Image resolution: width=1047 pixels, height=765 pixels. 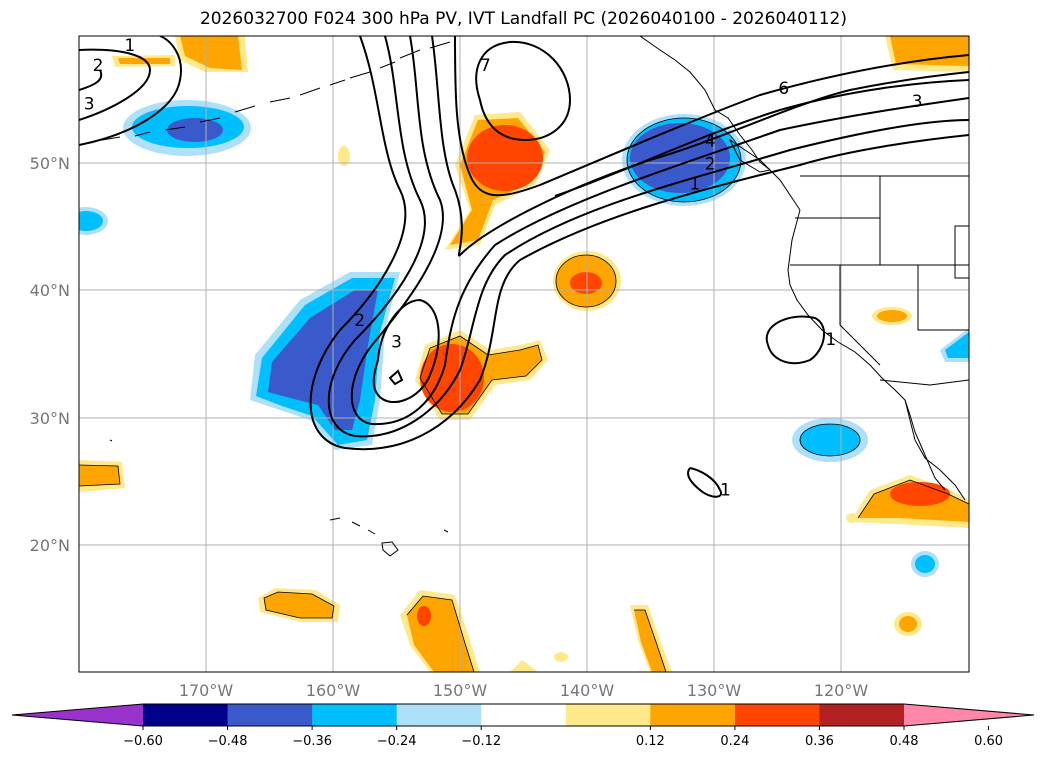 I want to click on colorbar-tick-label: 0.12, so click(x=650, y=741).